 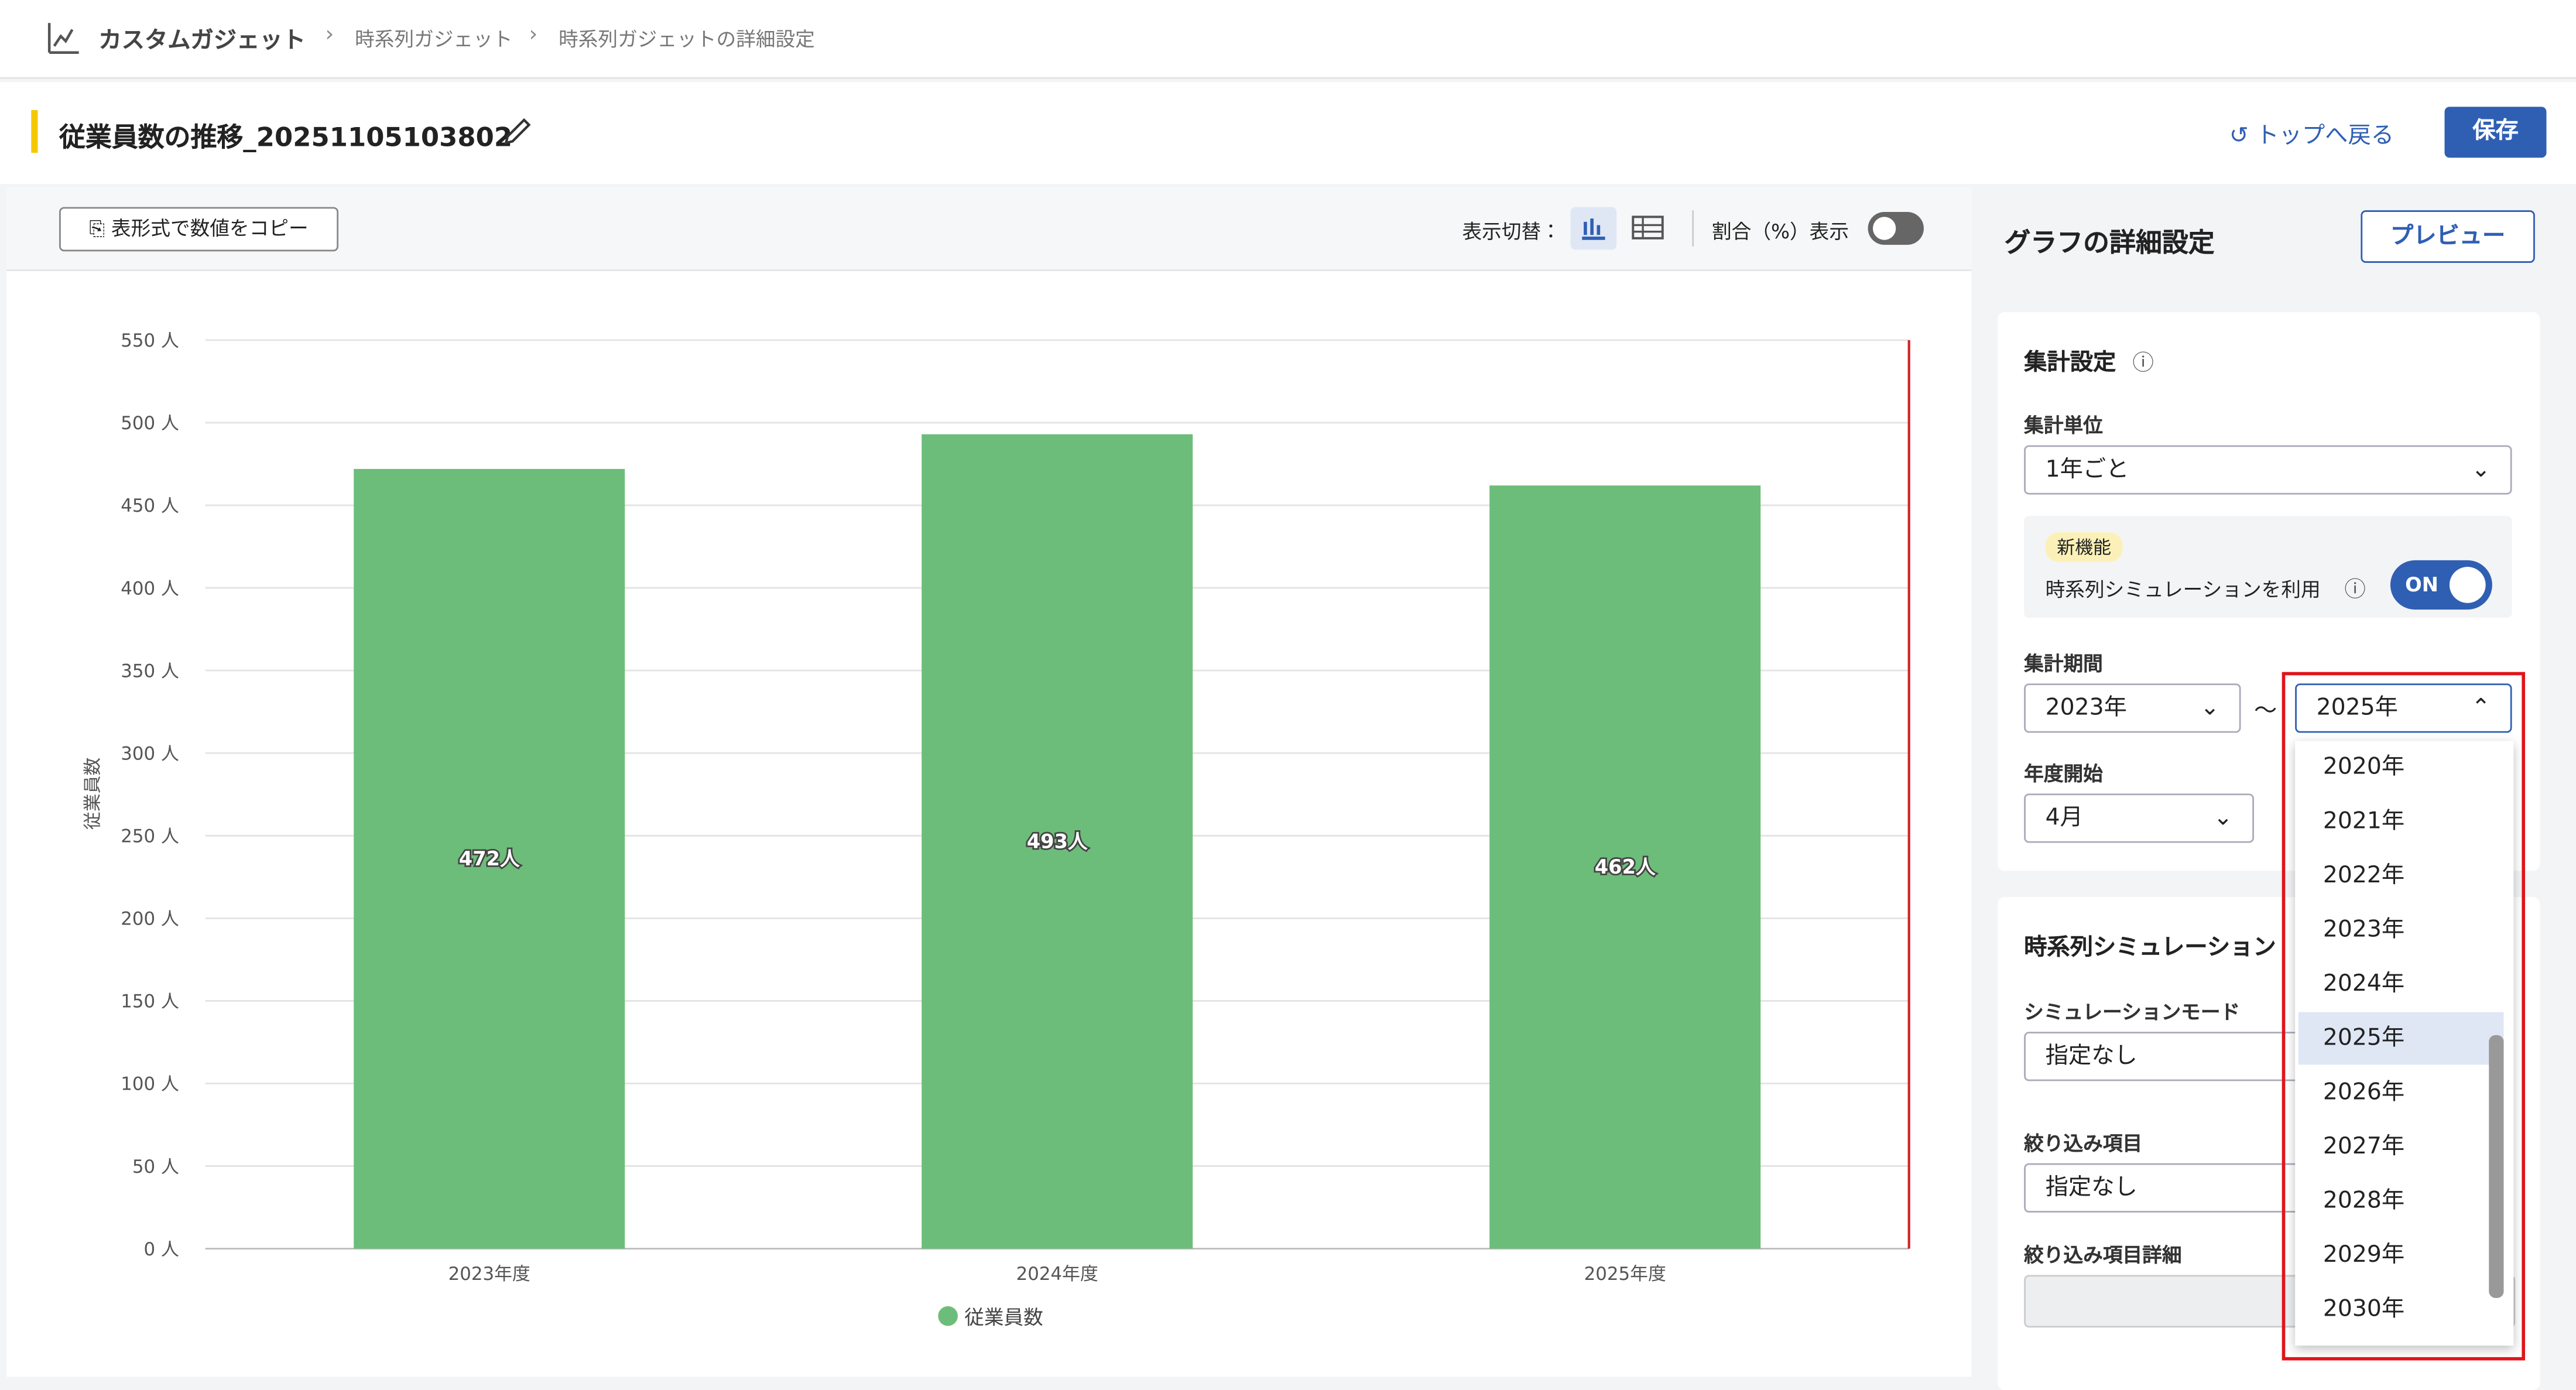 What do you see at coordinates (2063, 774) in the screenshot?
I see `field-label: 年度開始` at bounding box center [2063, 774].